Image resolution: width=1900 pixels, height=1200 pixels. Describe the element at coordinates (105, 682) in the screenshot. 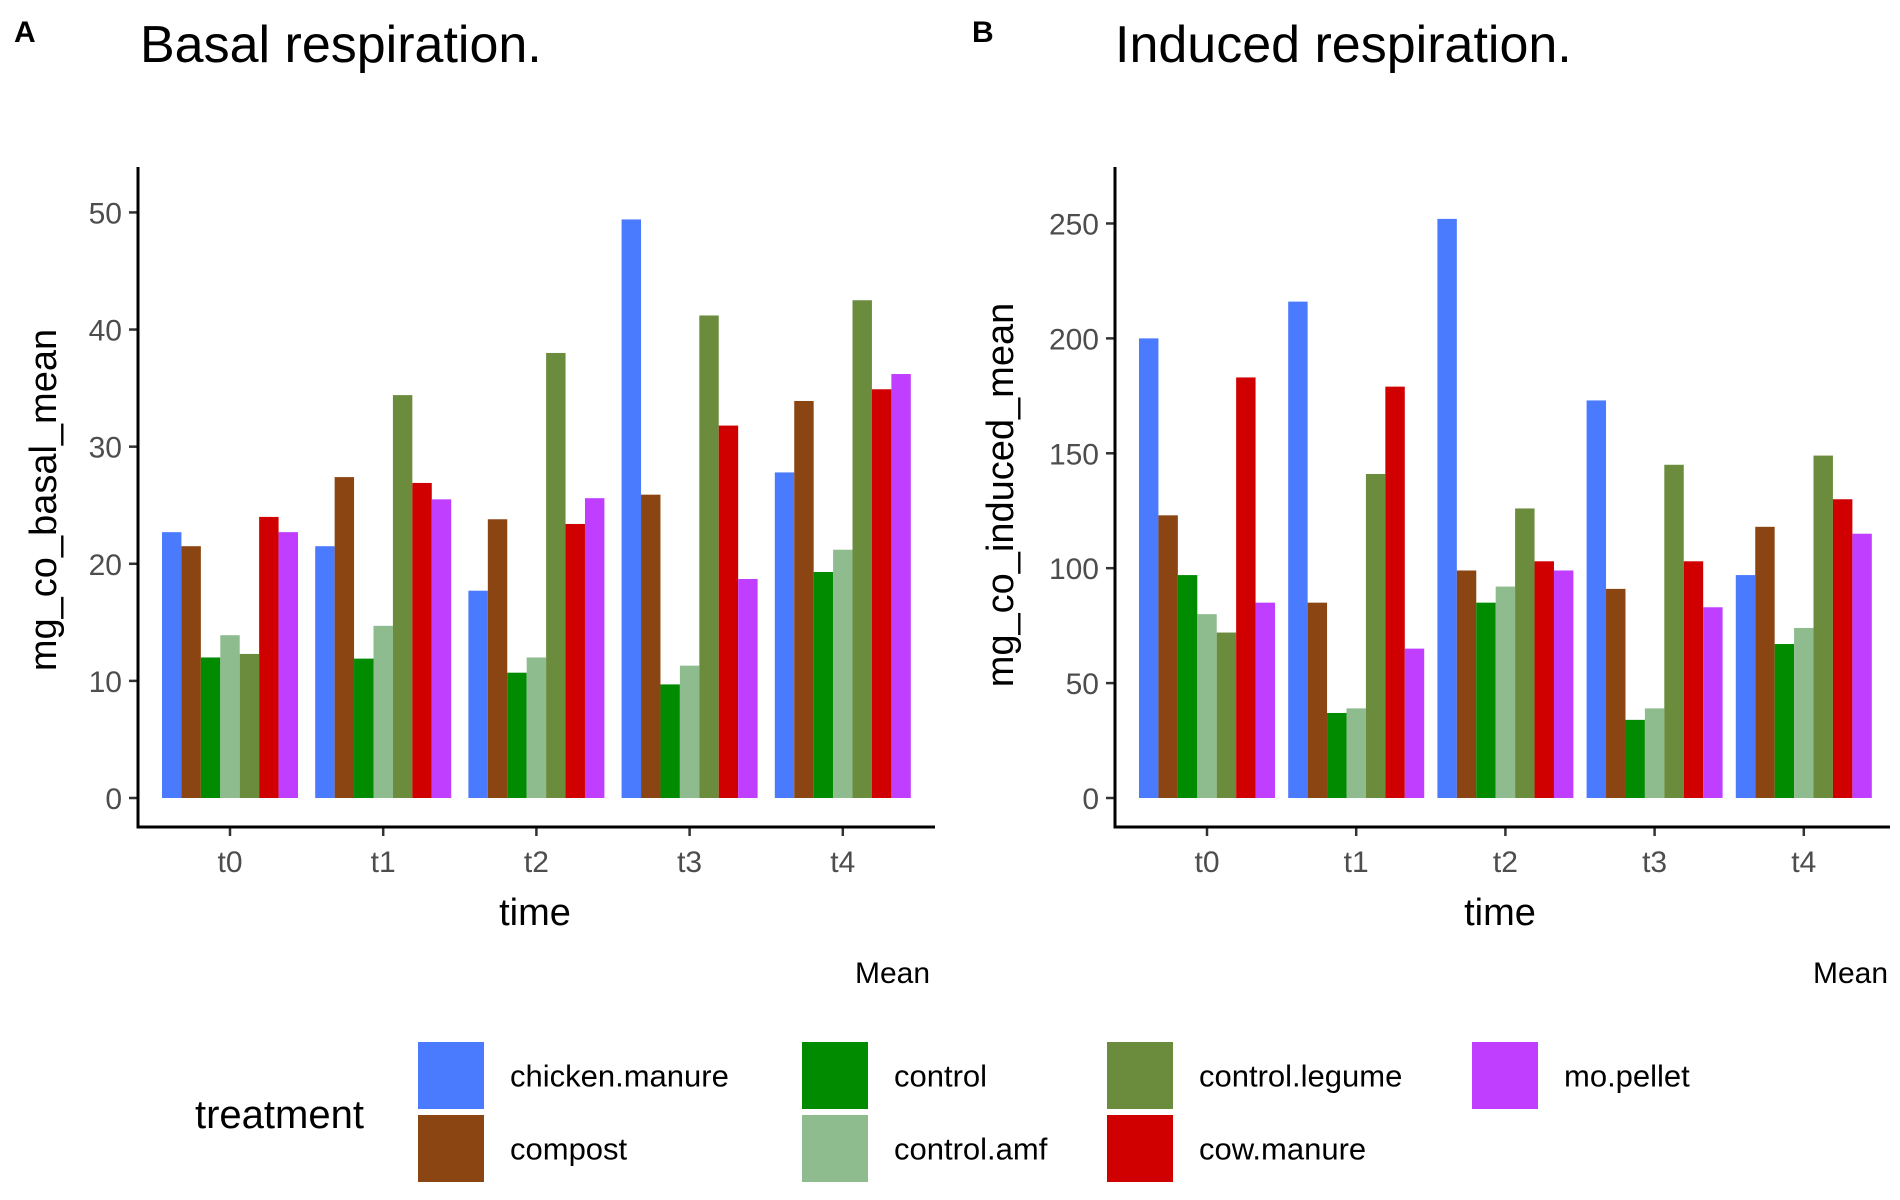

I see `y-tick-label: 10` at that location.